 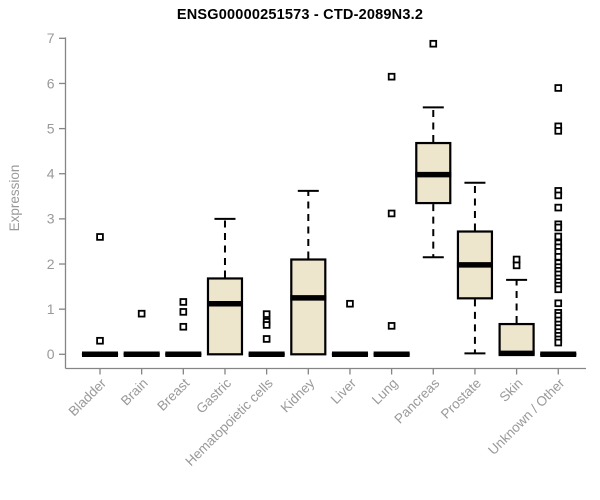 What do you see at coordinates (516, 306) in the screenshot?
I see `boxplot-skin` at bounding box center [516, 306].